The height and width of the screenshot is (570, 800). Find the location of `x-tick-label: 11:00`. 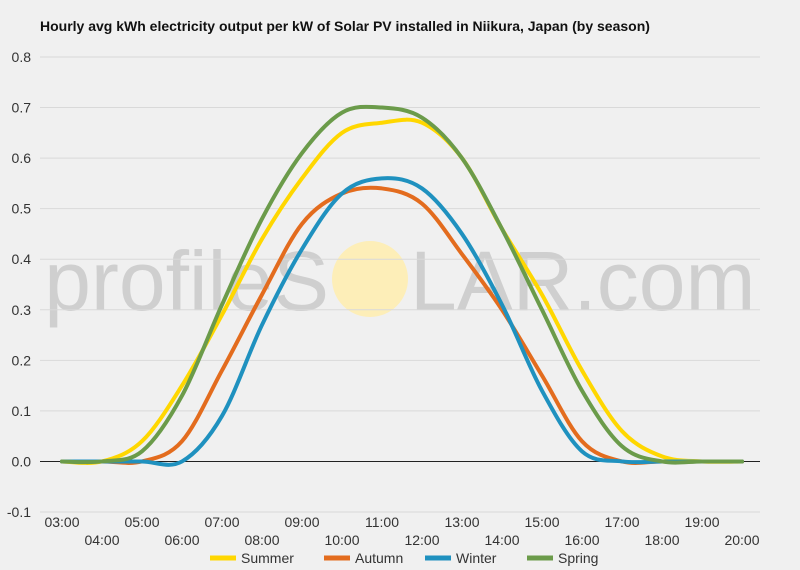

x-tick-label: 11:00 is located at coordinates (382, 522).